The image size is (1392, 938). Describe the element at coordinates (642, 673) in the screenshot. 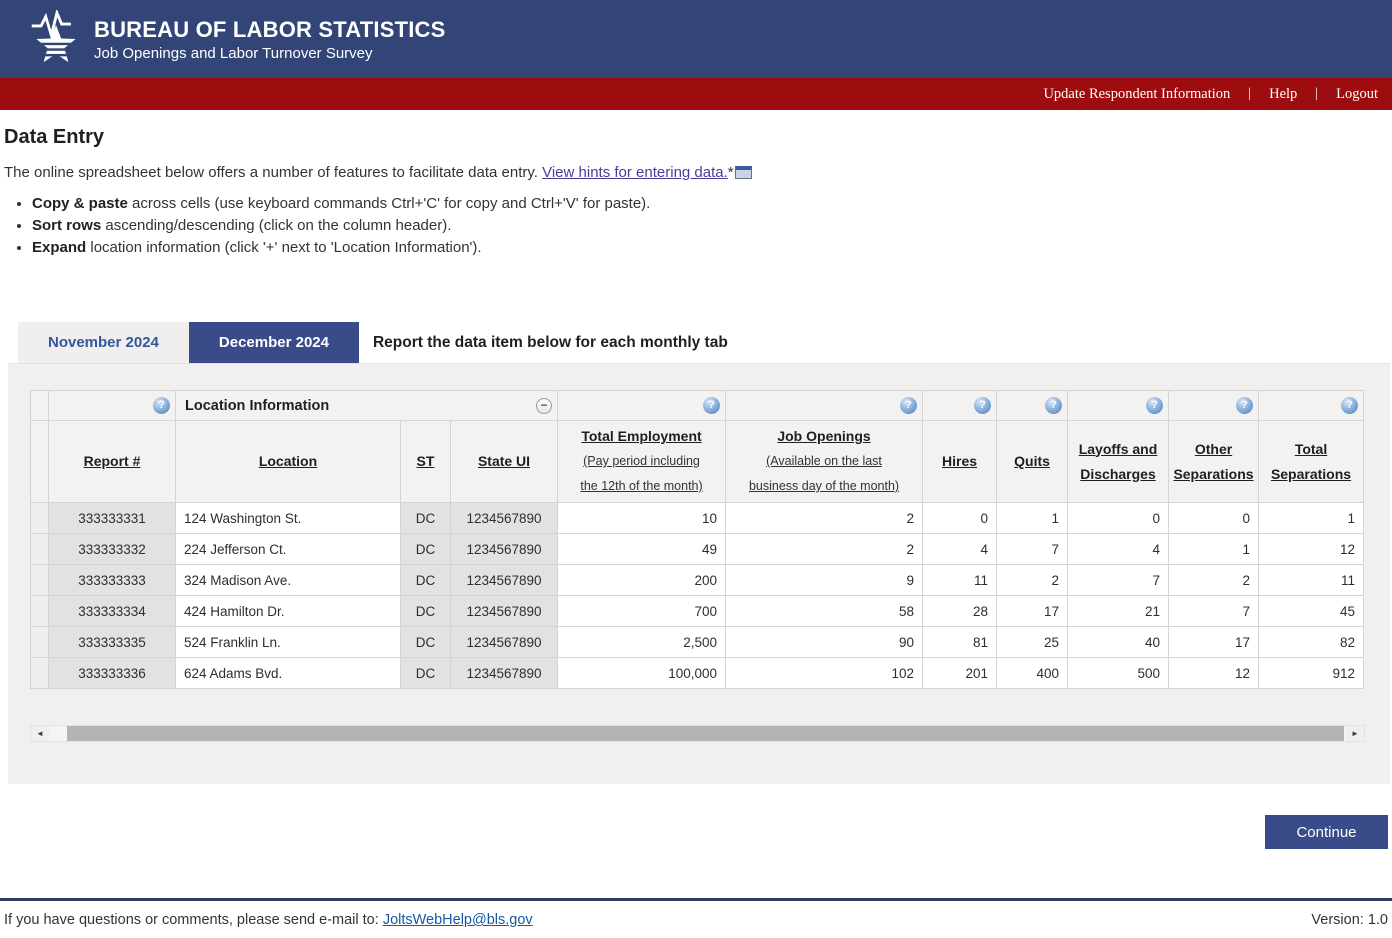

I see `total-employment-cell: 100,000` at that location.